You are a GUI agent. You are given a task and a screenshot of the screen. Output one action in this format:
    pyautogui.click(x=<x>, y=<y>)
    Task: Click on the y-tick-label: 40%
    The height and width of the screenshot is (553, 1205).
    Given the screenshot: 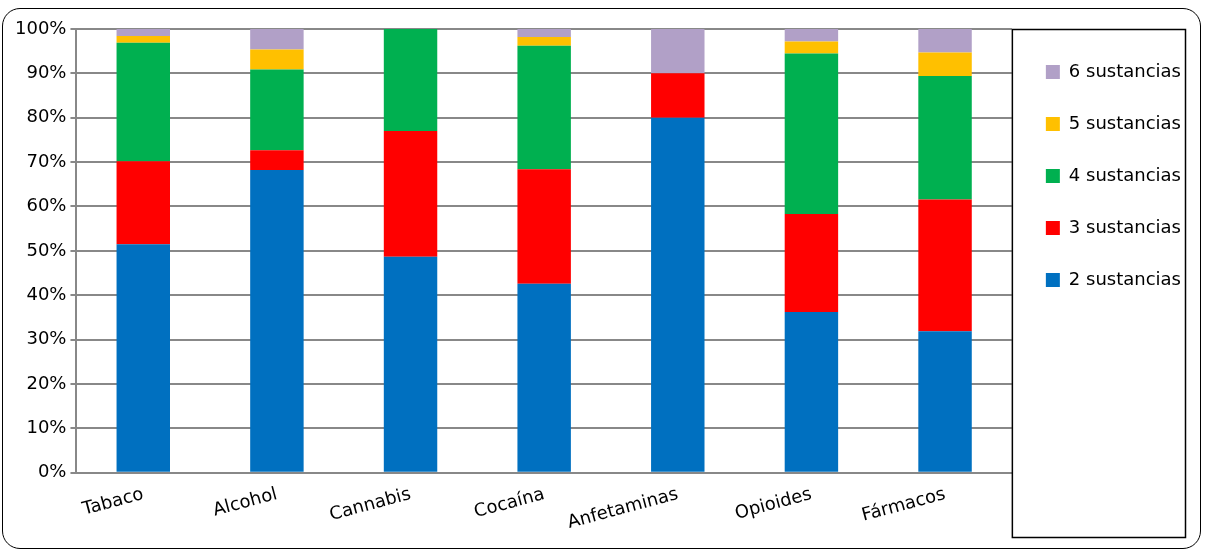 What is the action you would take?
    pyautogui.click(x=46, y=293)
    